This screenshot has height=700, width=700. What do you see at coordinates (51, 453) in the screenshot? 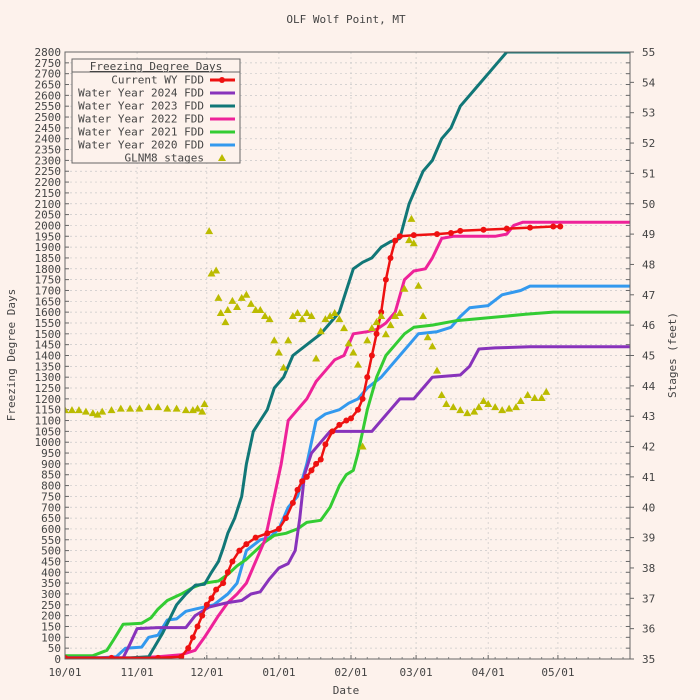
I see `y-tick-label: 950` at bounding box center [51, 453].